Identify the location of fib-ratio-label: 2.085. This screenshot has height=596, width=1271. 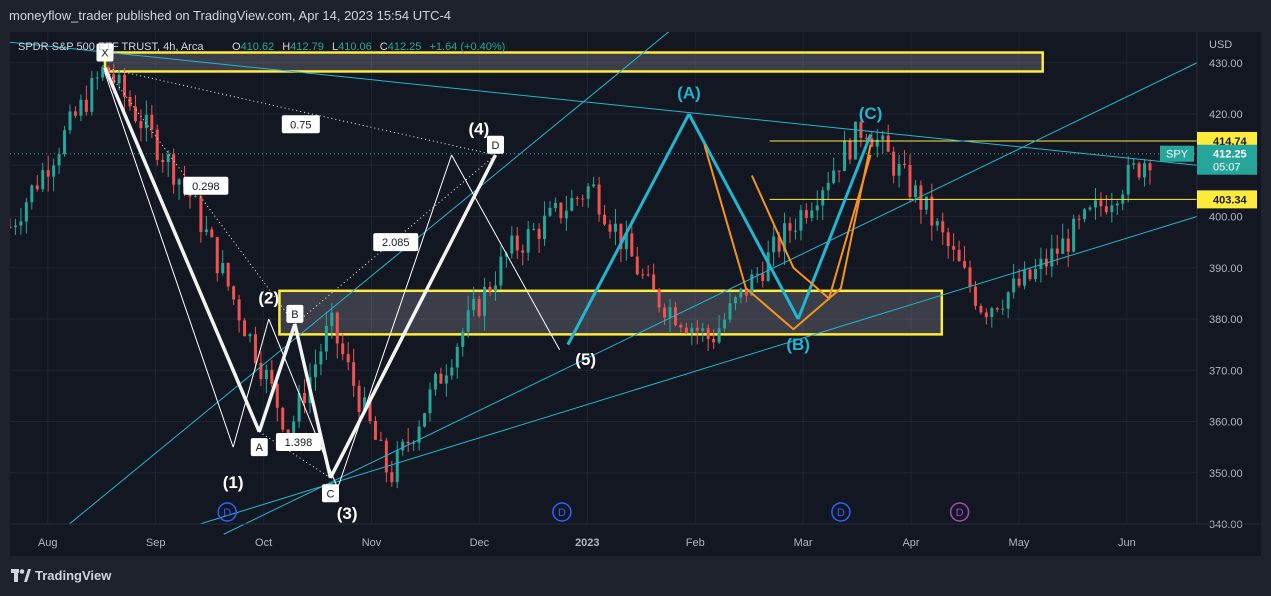
(396, 243).